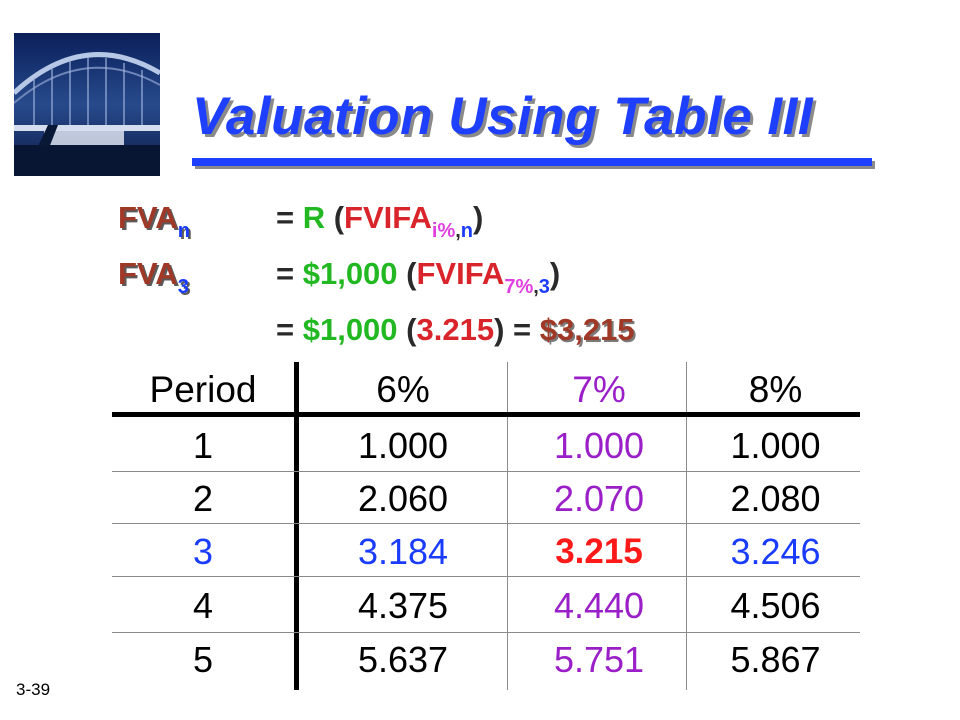  Describe the element at coordinates (403, 551) in the screenshot. I see `table-cell: 3.184` at that location.